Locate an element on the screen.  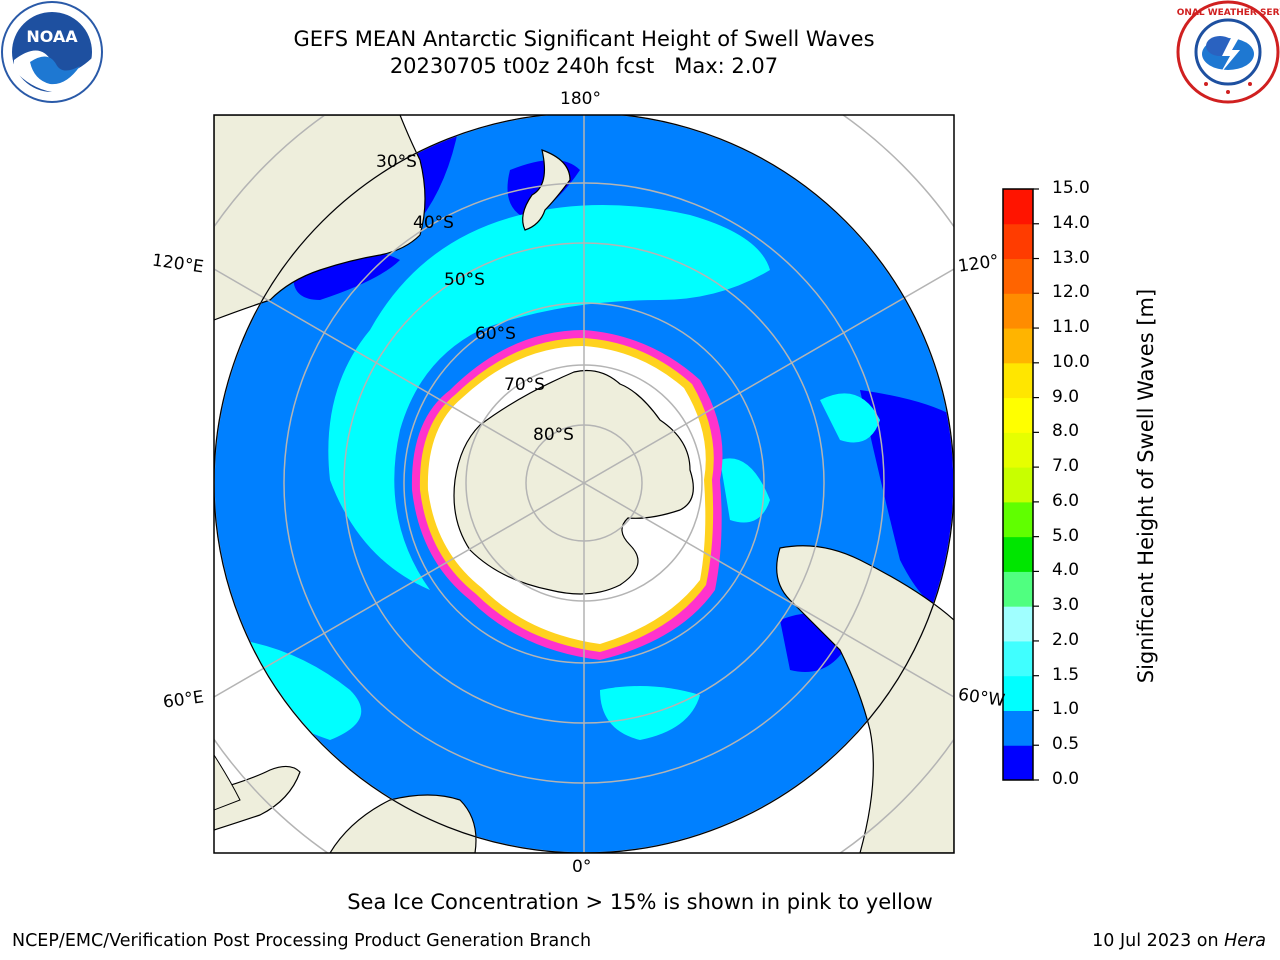
footer-date: 10 Jul 2023 on Hera is located at coordinates (1179, 941).